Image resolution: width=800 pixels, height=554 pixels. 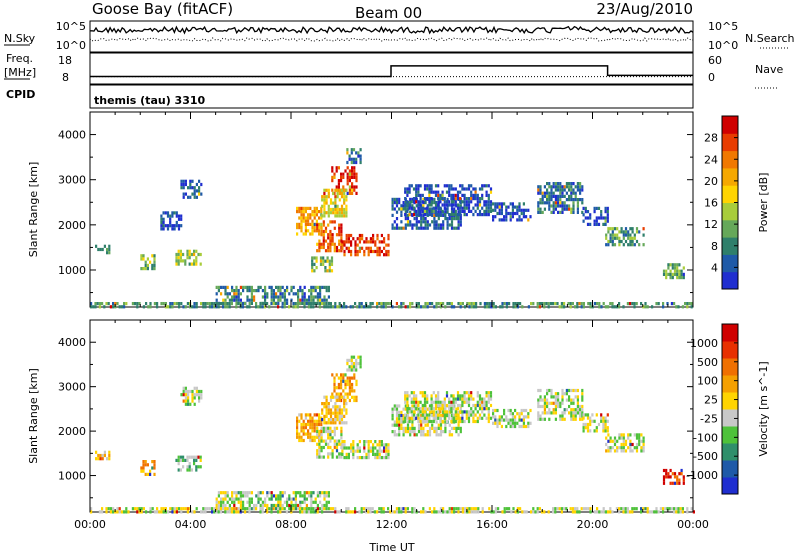 What do you see at coordinates (593, 524) in the screenshot?
I see `x-tick-label: 20:00` at bounding box center [593, 524].